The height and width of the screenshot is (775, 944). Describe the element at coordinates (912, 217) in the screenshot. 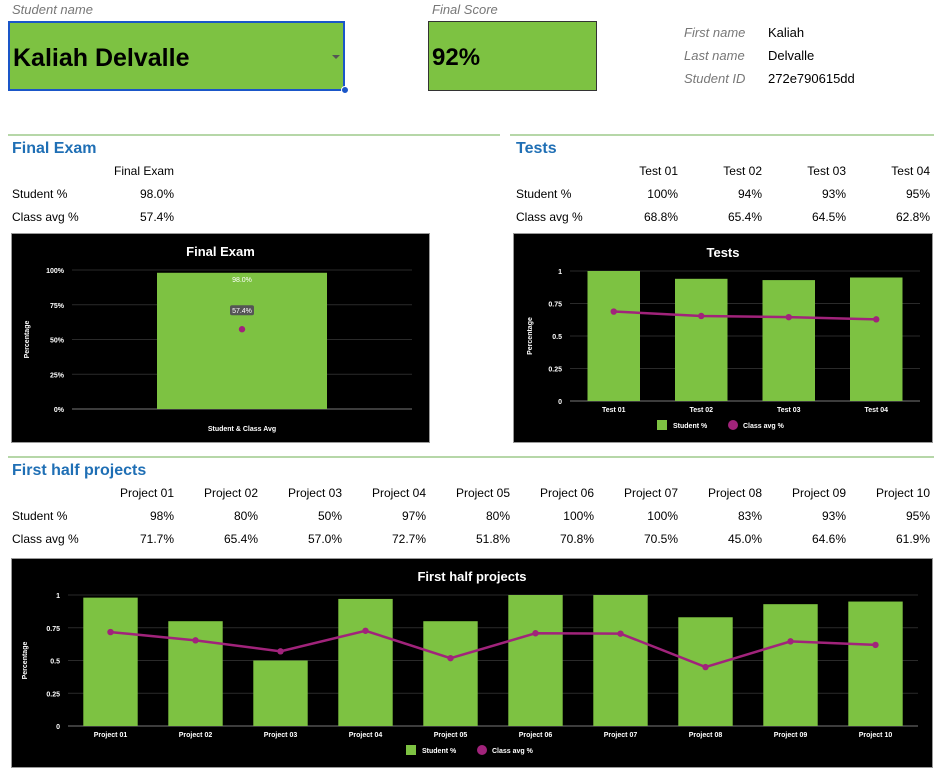

I see `tests-class-value: 62.8%` at that location.